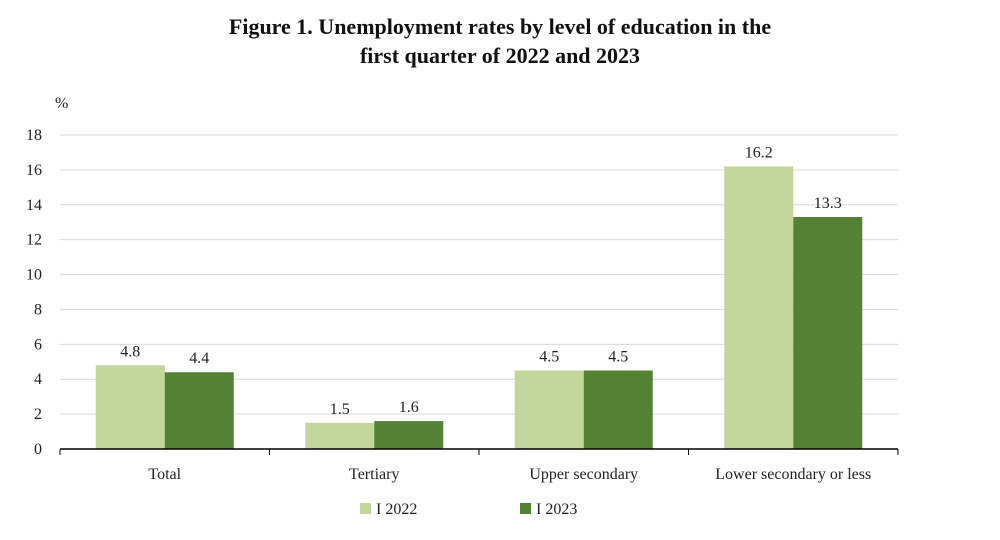 The width and height of the screenshot is (1000, 540). Describe the element at coordinates (34, 275) in the screenshot. I see `y-tick-label: 10` at that location.